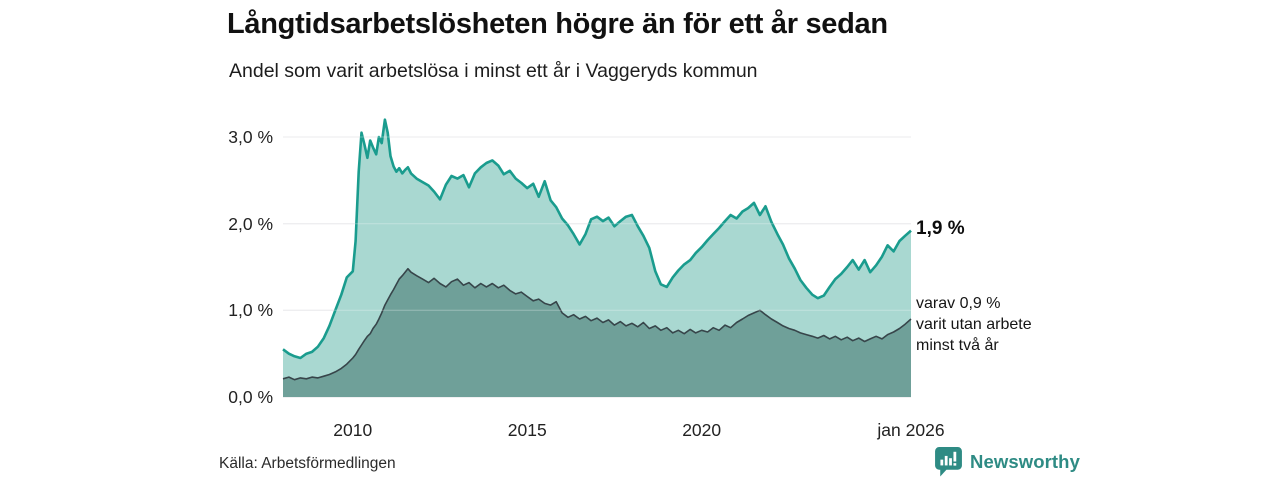 The width and height of the screenshot is (1280, 480). What do you see at coordinates (940, 228) in the screenshot?
I see `latest-value-label: 1,9 %` at bounding box center [940, 228].